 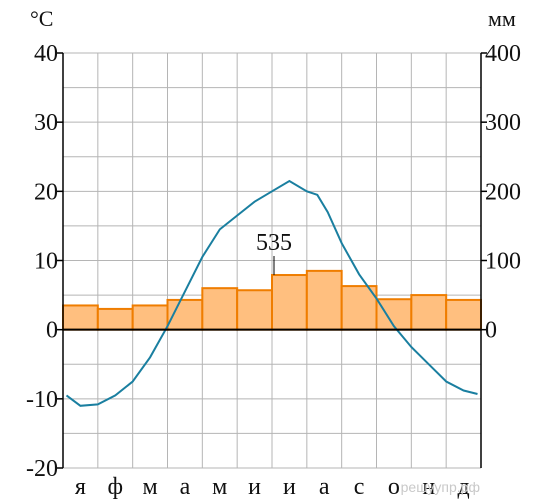 I want to click on right-tick-label: 0, so click(x=491, y=331).